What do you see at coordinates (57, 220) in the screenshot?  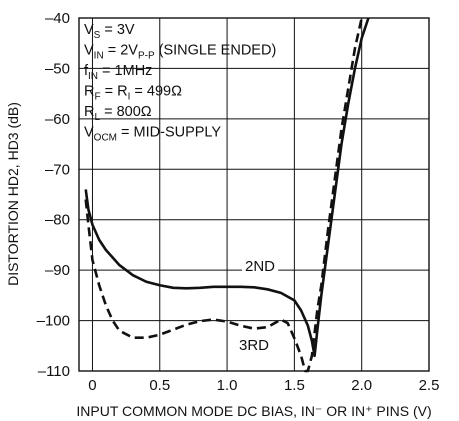 I see `y-tick-label: –80` at bounding box center [57, 220].